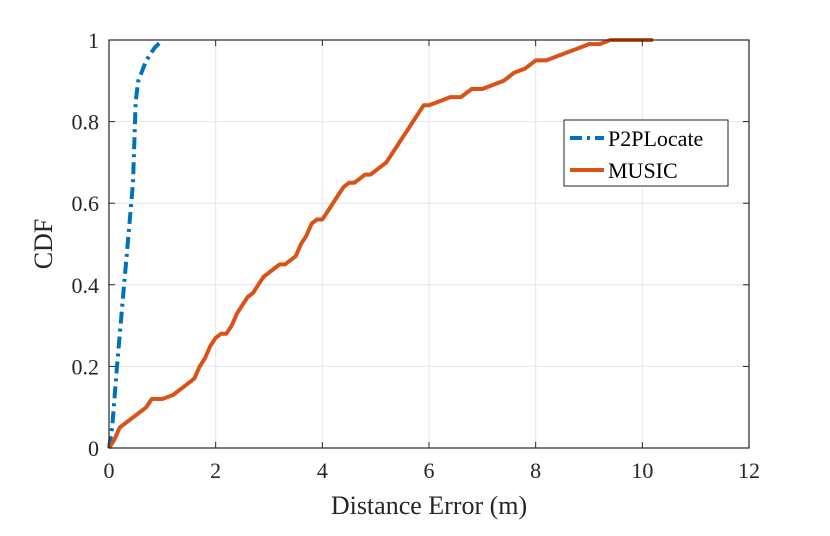  What do you see at coordinates (215, 470) in the screenshot?
I see `x-tick-label: 2` at bounding box center [215, 470].